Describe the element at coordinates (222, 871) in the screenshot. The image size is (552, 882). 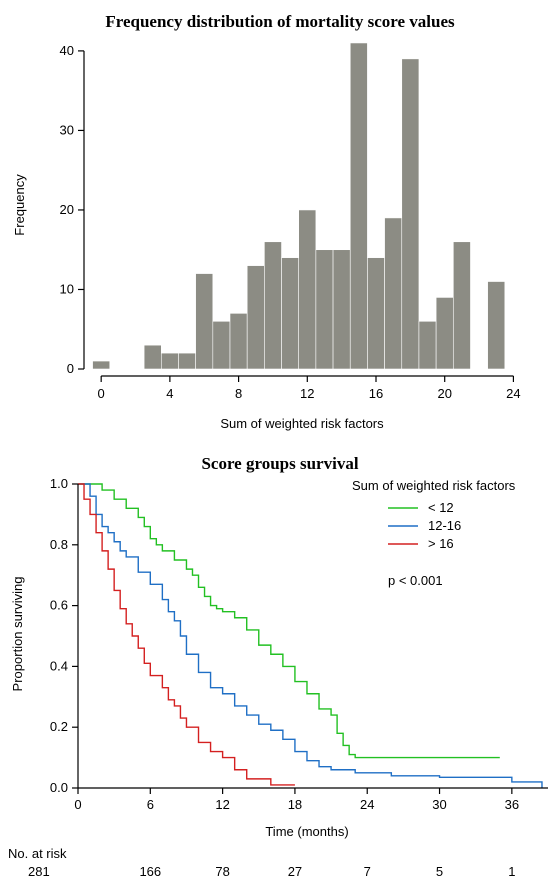
I see `risk-count: 78` at that location.